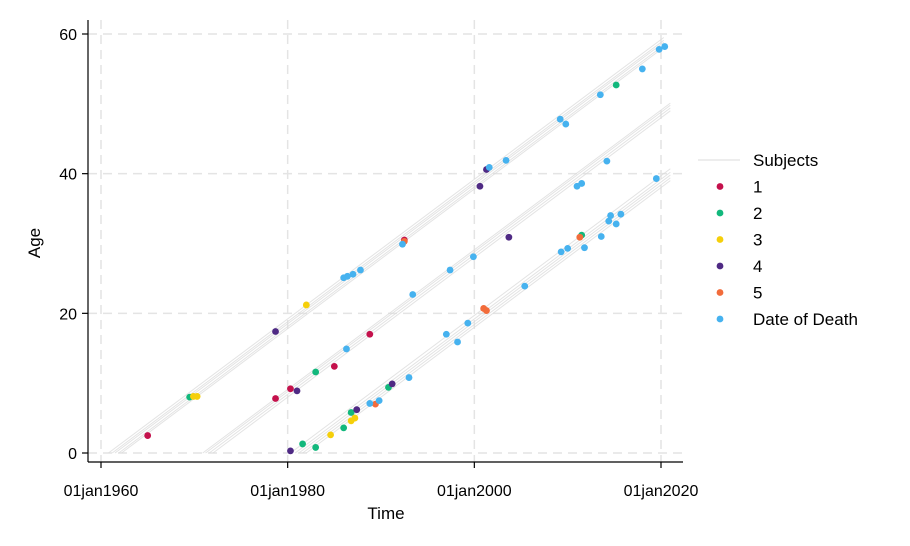 The width and height of the screenshot is (910, 546). I want to click on legend-label: 1, so click(757, 187).